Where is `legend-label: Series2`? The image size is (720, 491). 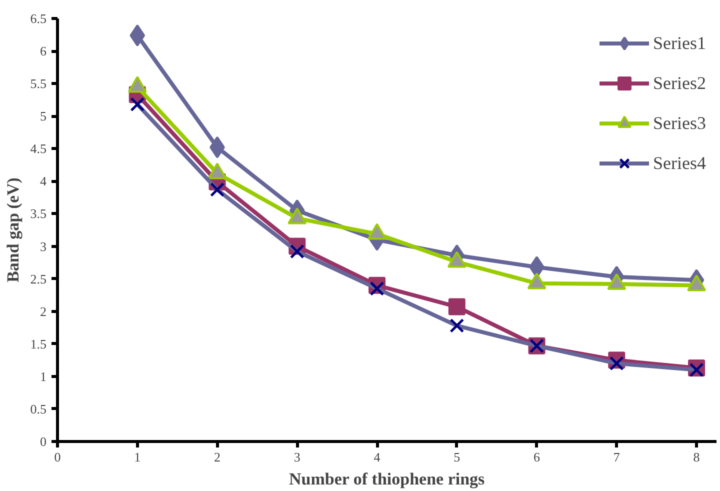
legend-label: Series2 is located at coordinates (679, 83).